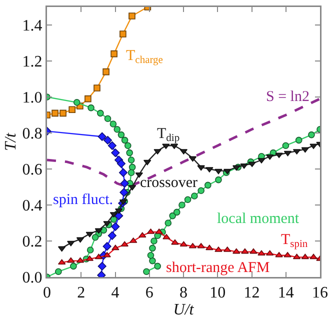  What do you see at coordinates (83, 200) in the screenshot?
I see `series-label: spin fluct.` at bounding box center [83, 200].